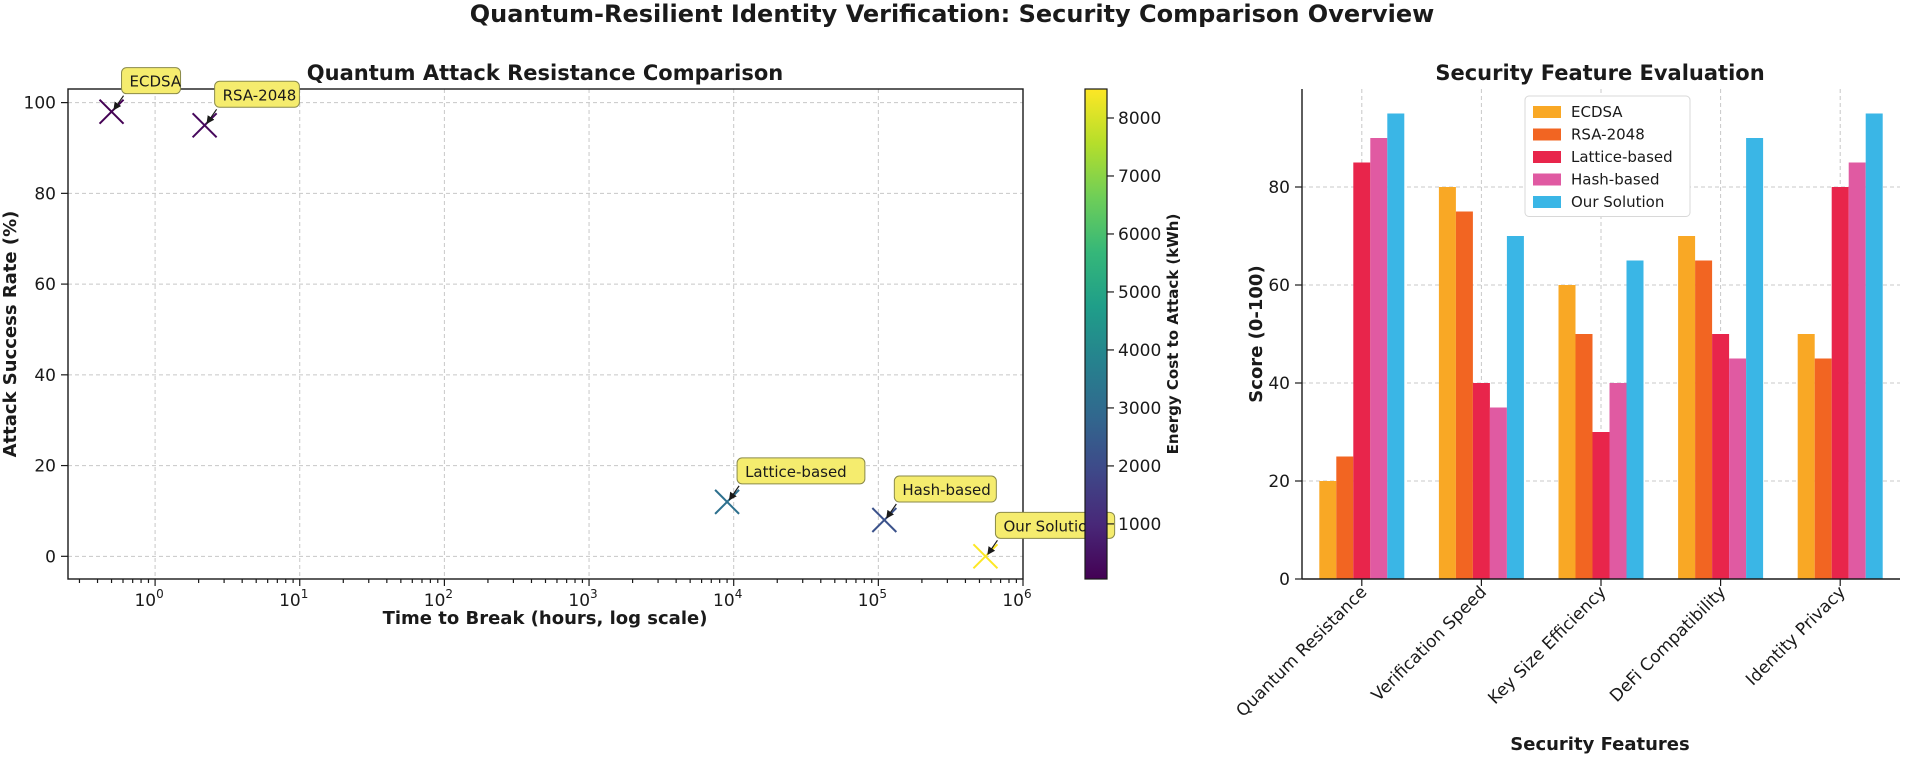 The height and width of the screenshot is (758, 1905). What do you see at coordinates (1139, 235) in the screenshot?
I see `colorbar-tick-label: 6000` at bounding box center [1139, 235].